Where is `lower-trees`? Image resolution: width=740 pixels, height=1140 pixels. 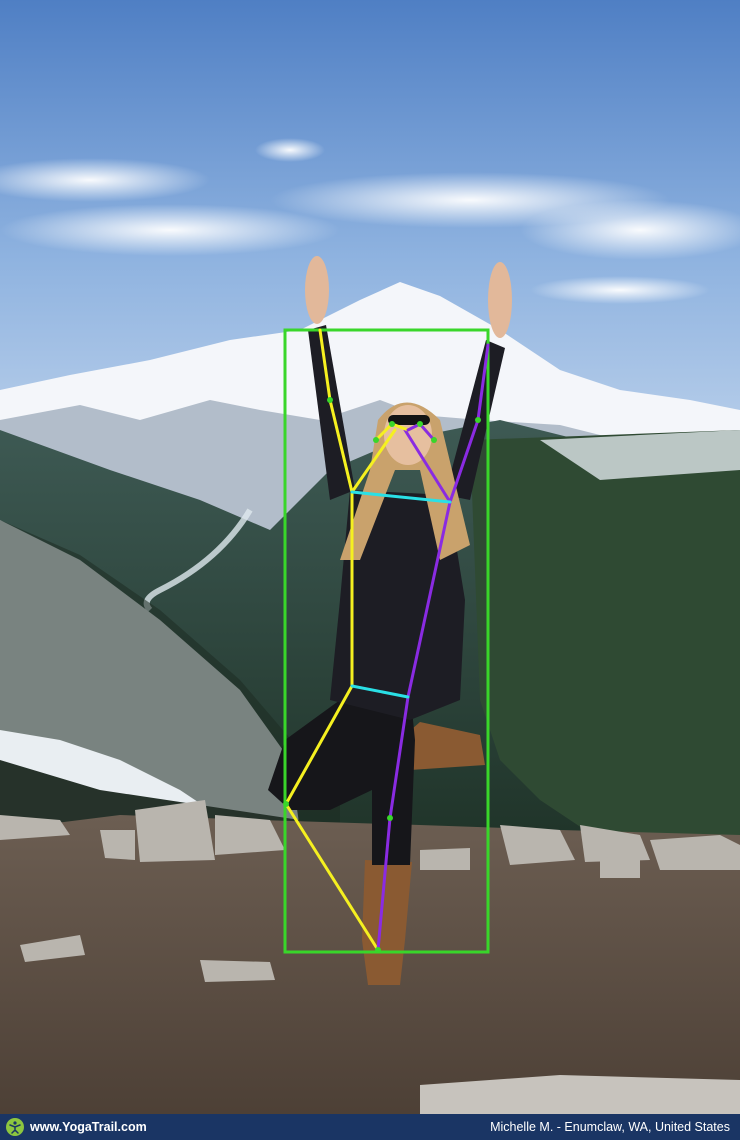
lower-trees is located at coordinates (160, 795).